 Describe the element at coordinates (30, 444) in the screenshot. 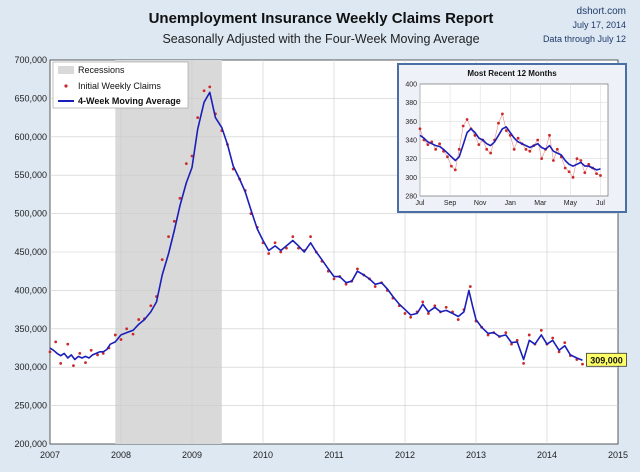

I see `y-tick-label: 200,000` at that location.